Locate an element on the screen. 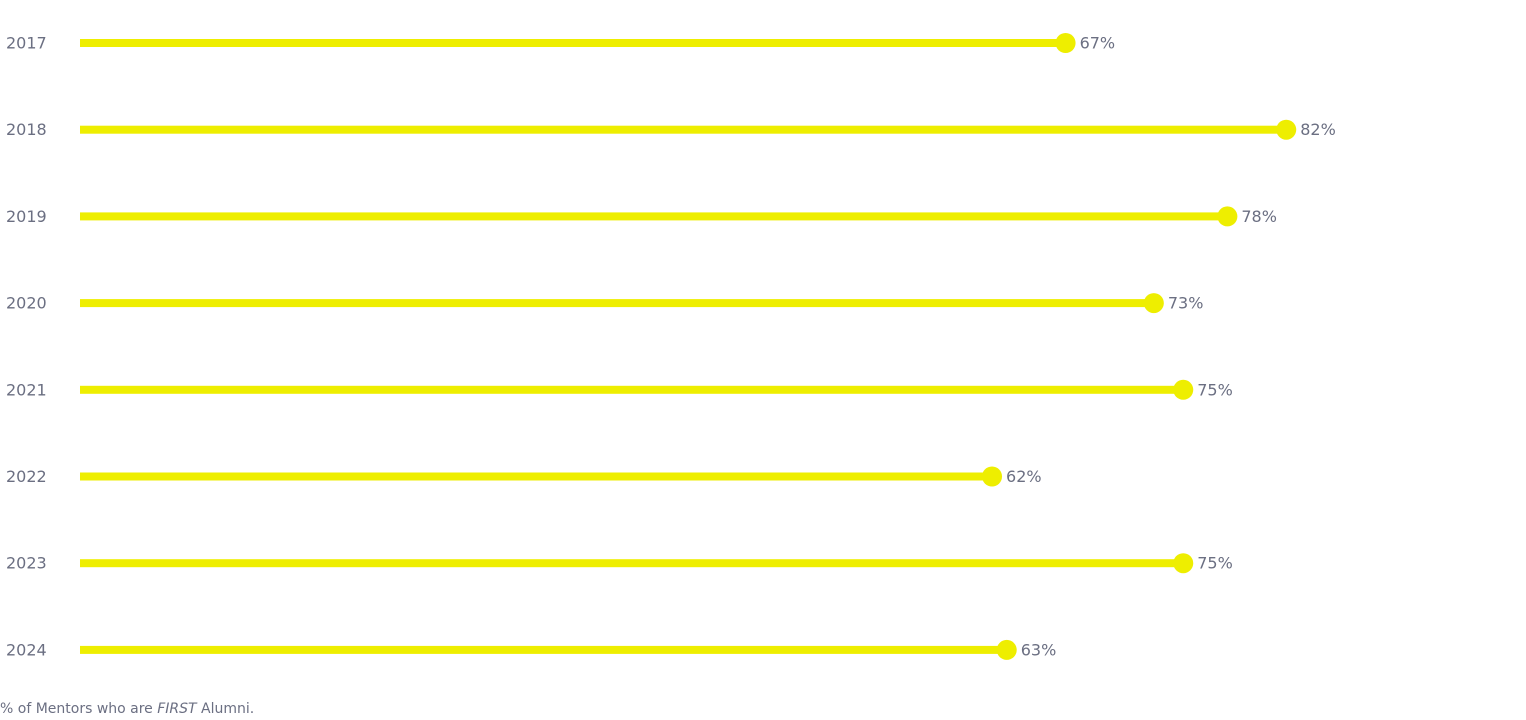  value-label: 67% is located at coordinates (1098, 43).